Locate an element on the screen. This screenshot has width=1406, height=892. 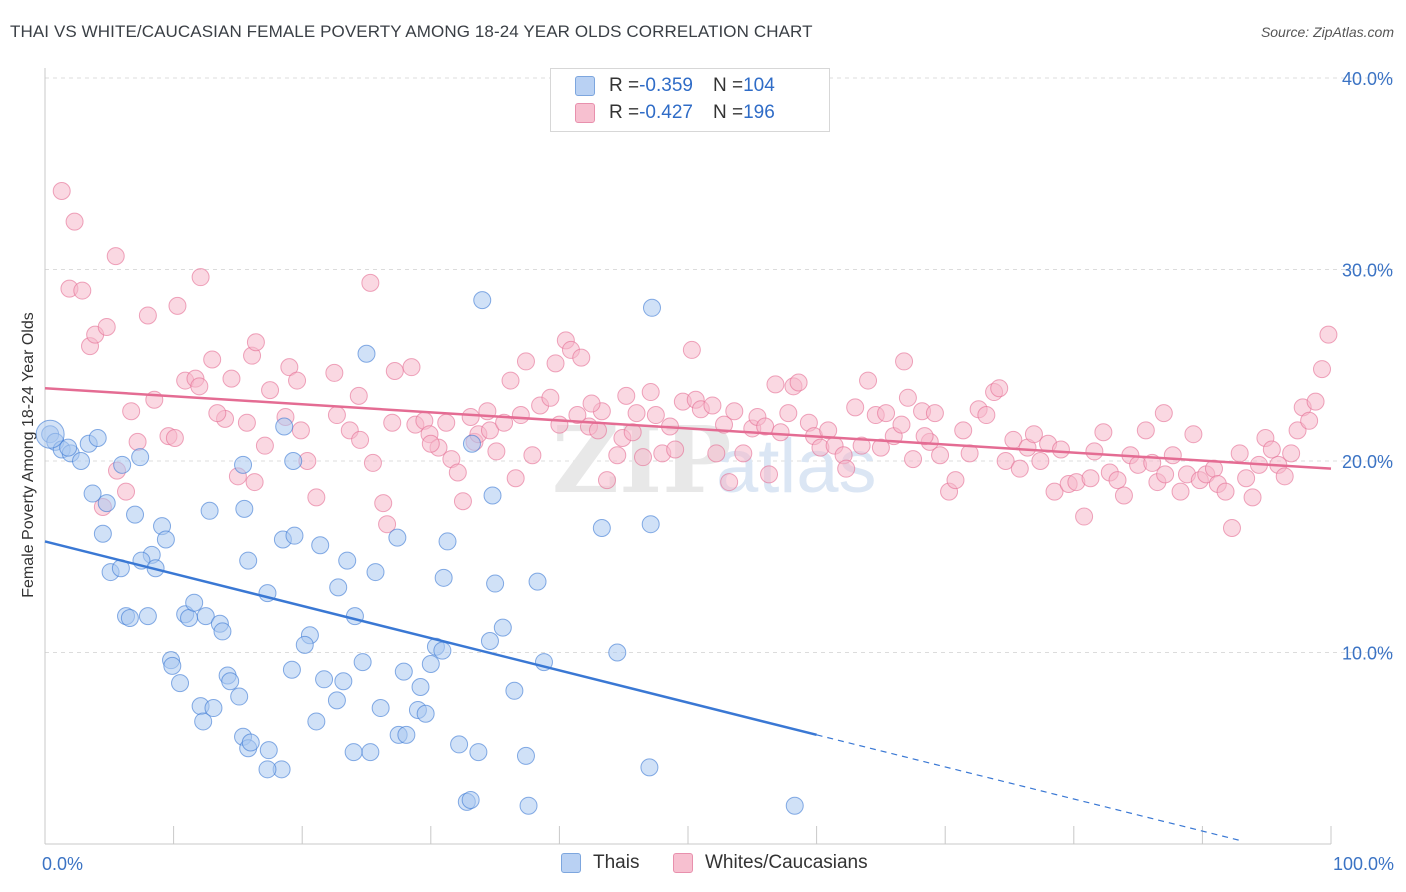
series-legend: Thais Whites/Caucasians is located at coordinates (703, 864).